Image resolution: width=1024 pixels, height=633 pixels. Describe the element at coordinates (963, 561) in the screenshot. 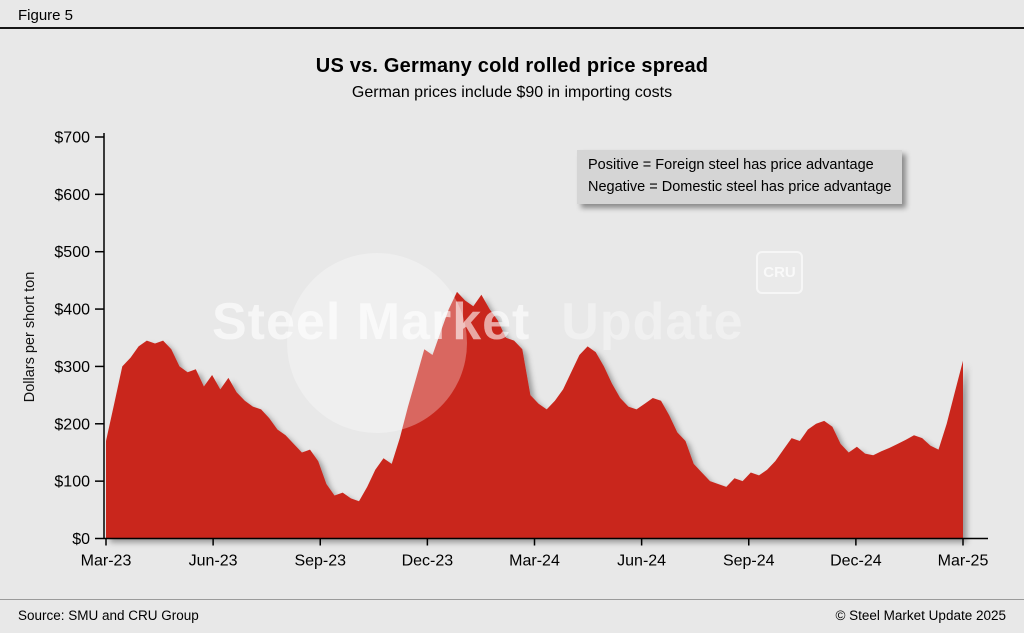

I see `x-tick-label: Mar-25` at that location.